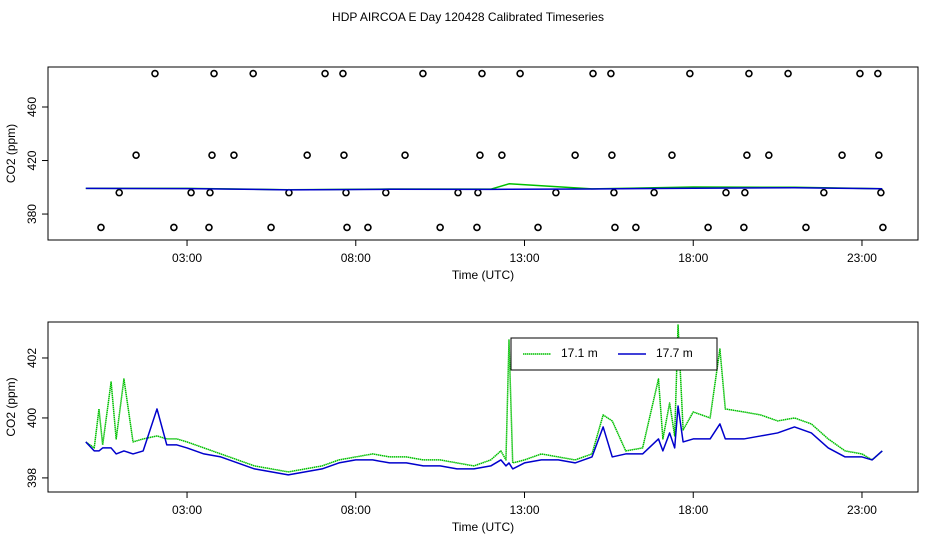  I want to click on y-tick-label: 380, so click(32, 214).